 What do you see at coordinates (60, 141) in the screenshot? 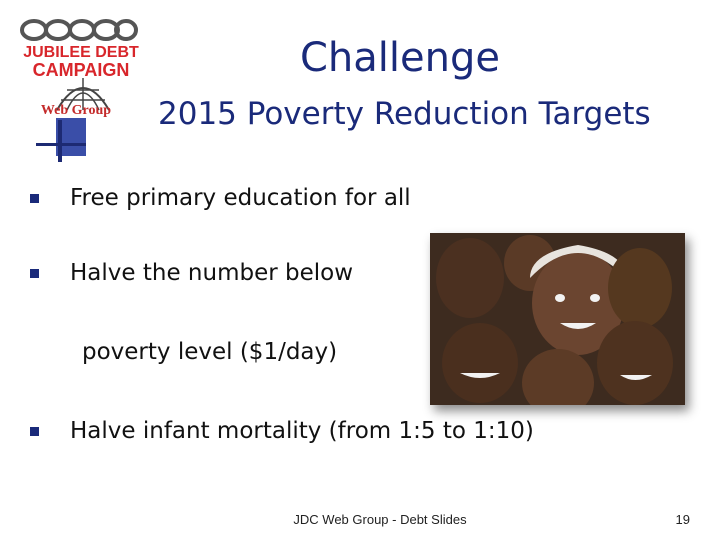
I see `decor-line-vertical` at bounding box center [60, 141].